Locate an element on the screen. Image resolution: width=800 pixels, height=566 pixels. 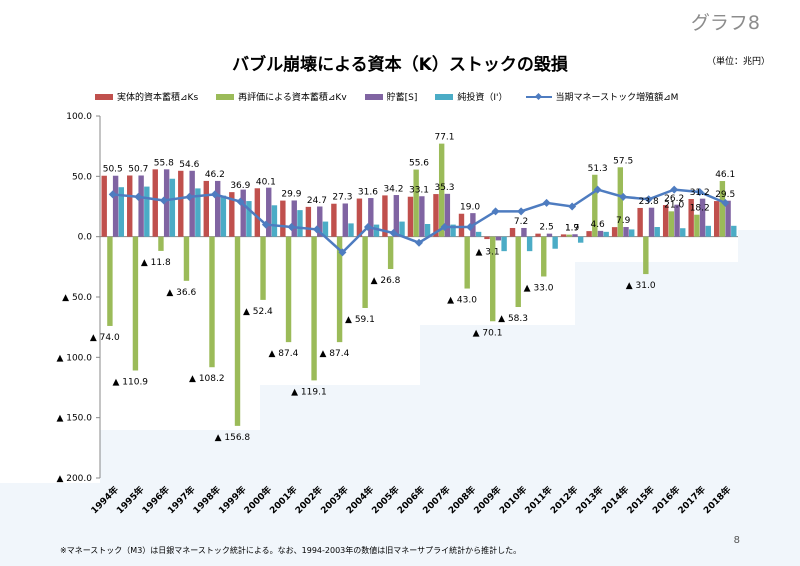
data-label: 54.6 is located at coordinates (189, 165).